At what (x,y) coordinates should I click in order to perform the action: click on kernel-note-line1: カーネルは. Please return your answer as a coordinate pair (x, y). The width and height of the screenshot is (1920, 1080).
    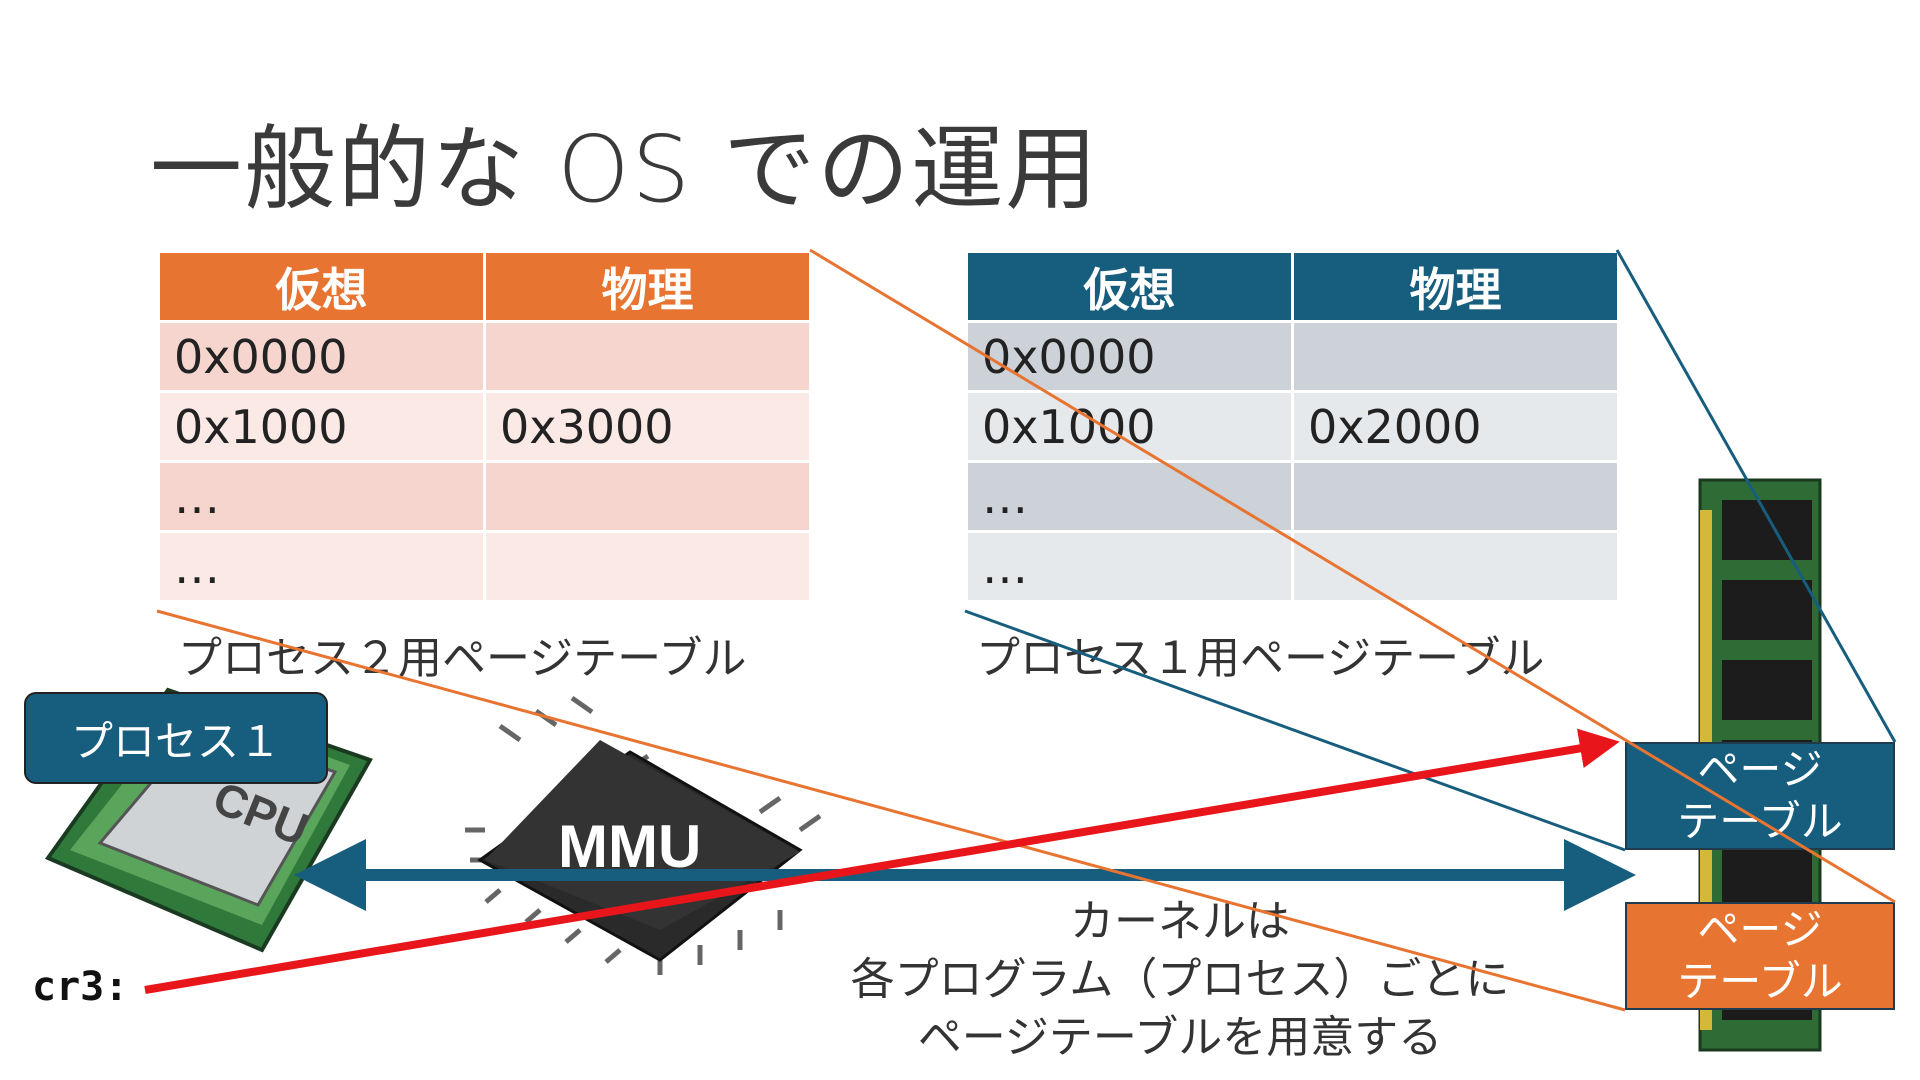
    Looking at the image, I should click on (1180, 921).